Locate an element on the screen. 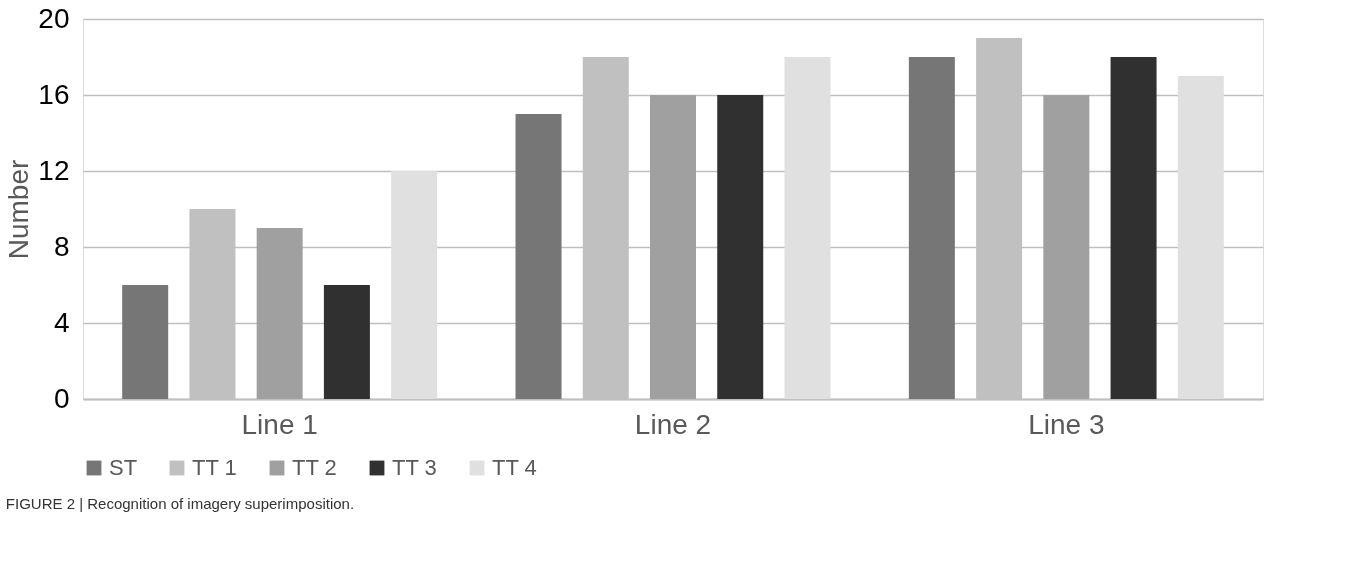 This screenshot has width=1360, height=575. y-tick-label: 12 is located at coordinates (54, 170).